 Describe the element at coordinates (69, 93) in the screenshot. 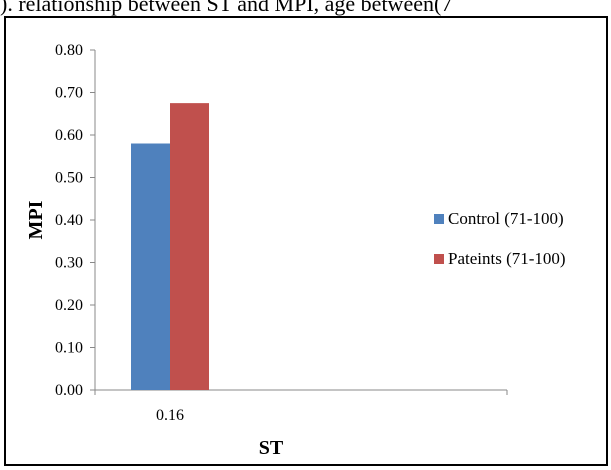

I see `y-tick-label: 0.70` at that location.